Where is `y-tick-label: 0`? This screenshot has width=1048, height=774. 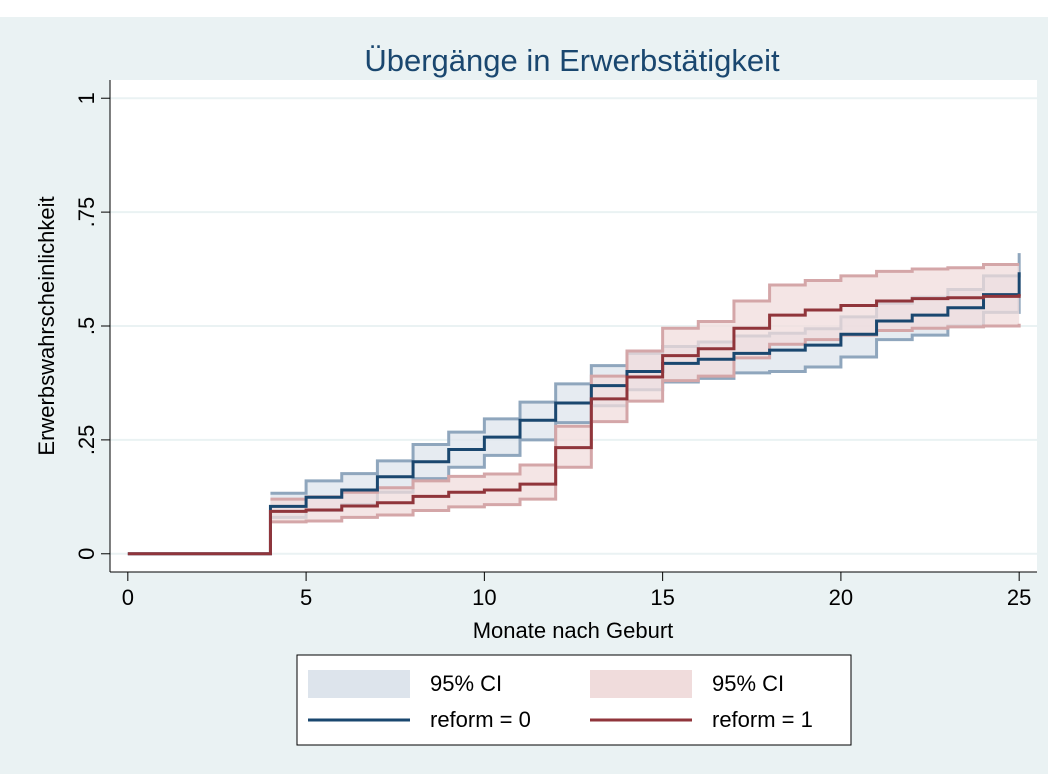
y-tick-label: 0 is located at coordinates (86, 554).